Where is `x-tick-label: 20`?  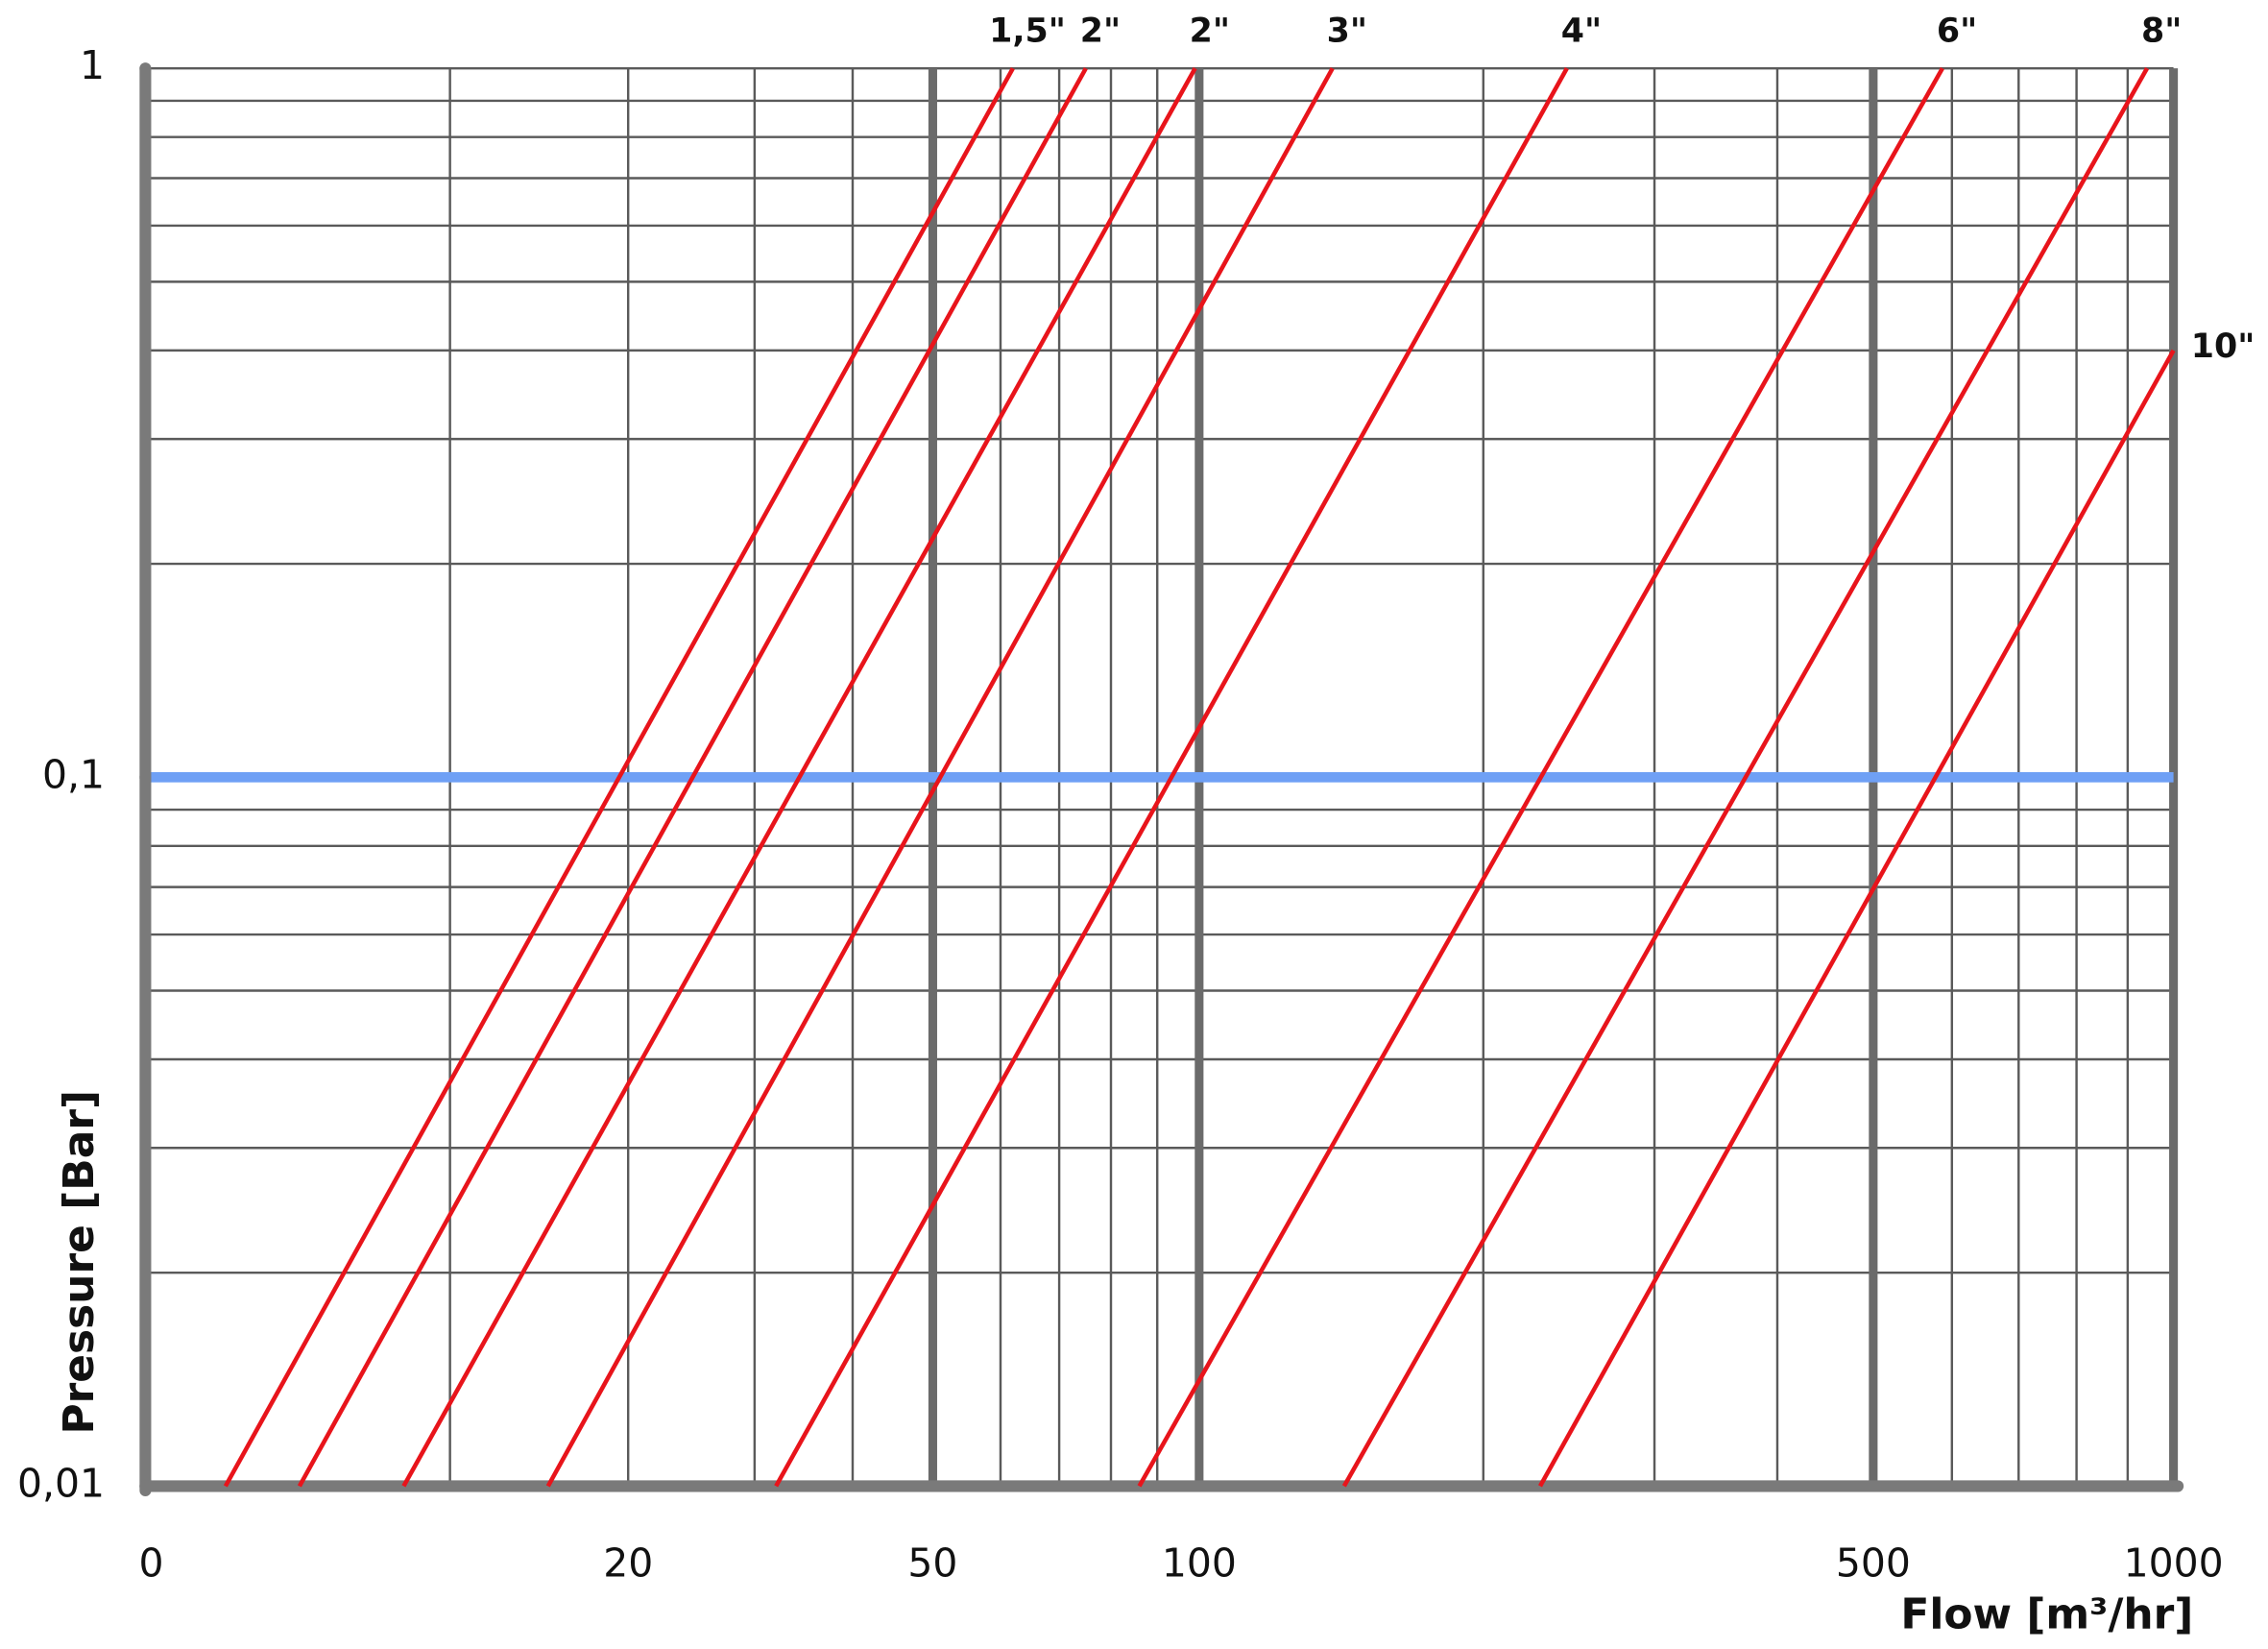 x-tick-label: 20 is located at coordinates (628, 1563).